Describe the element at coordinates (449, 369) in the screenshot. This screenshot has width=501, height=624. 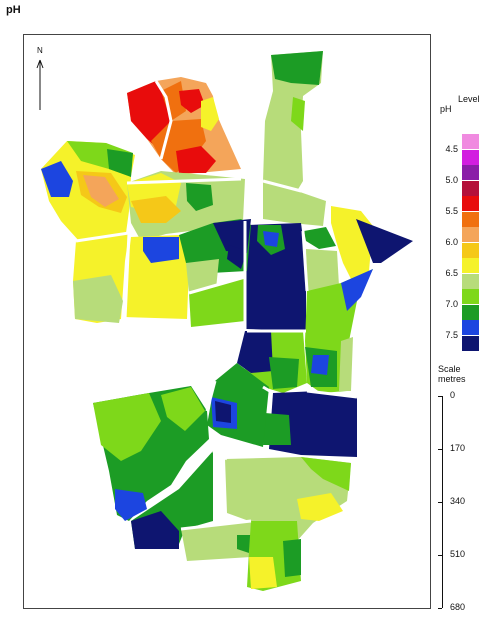
I see `scale-title-line1: Scale` at that location.